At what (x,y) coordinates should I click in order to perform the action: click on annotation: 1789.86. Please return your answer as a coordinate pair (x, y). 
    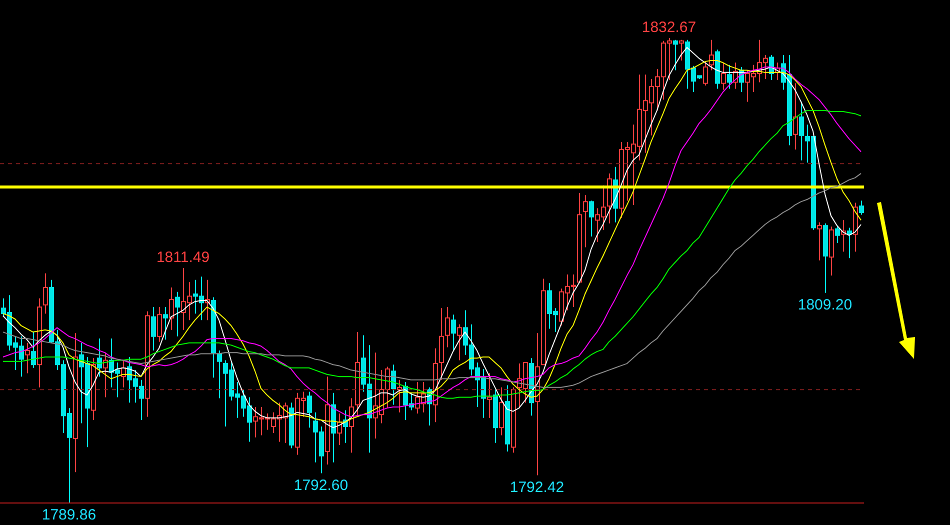
    Looking at the image, I should click on (69, 515).